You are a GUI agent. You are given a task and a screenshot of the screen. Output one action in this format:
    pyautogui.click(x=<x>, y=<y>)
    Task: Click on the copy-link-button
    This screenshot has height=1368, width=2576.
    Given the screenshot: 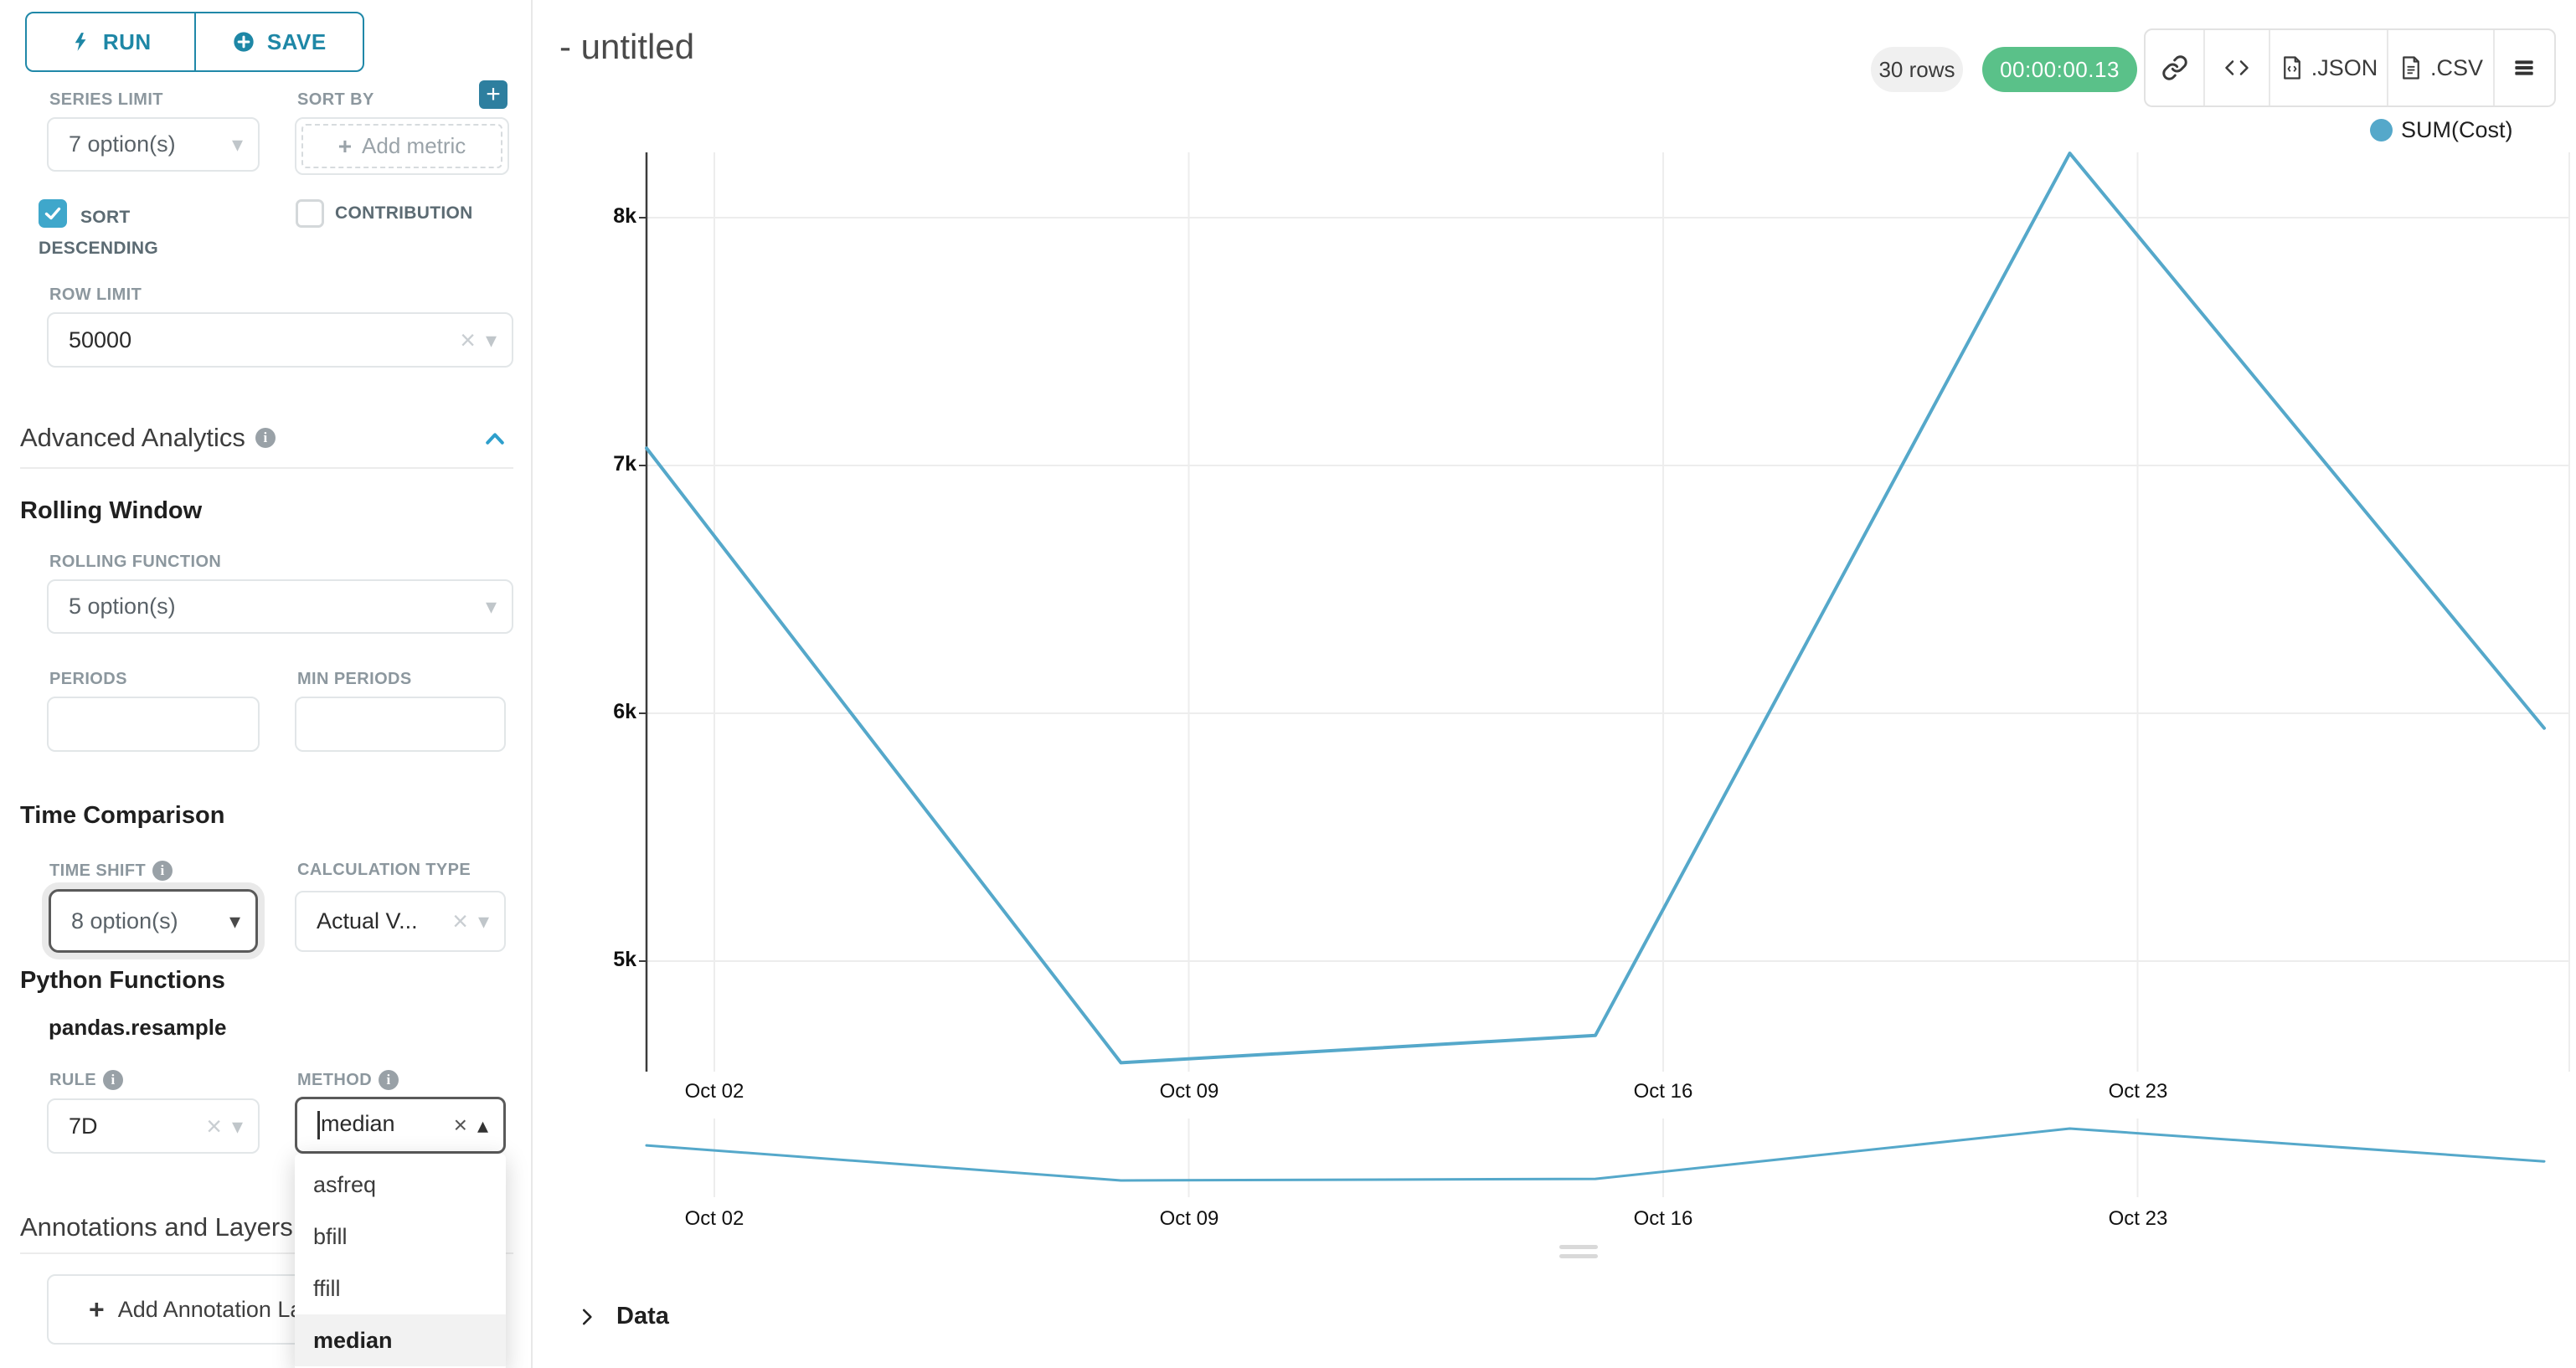 What is the action you would take?
    pyautogui.click(x=2175, y=67)
    